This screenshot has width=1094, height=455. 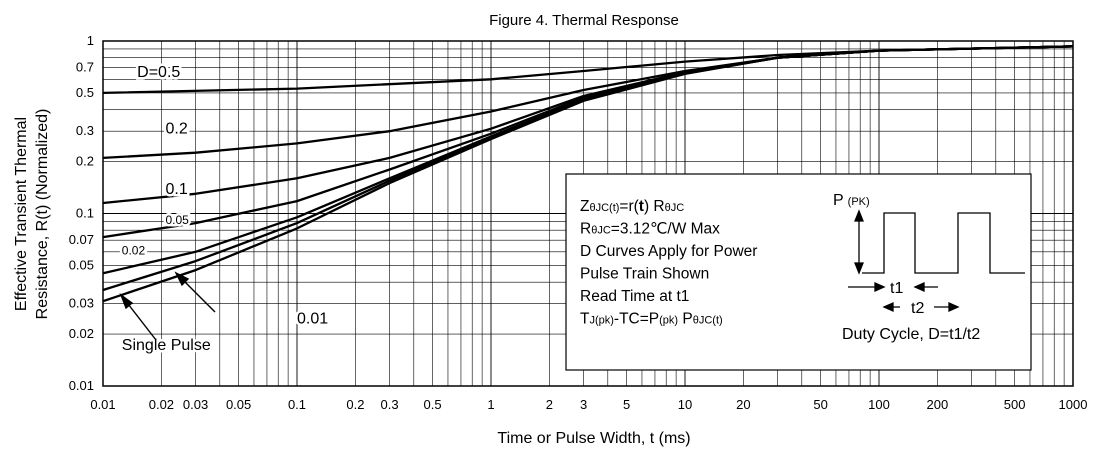 I want to click on curve-label: 0.2, so click(x=177, y=129).